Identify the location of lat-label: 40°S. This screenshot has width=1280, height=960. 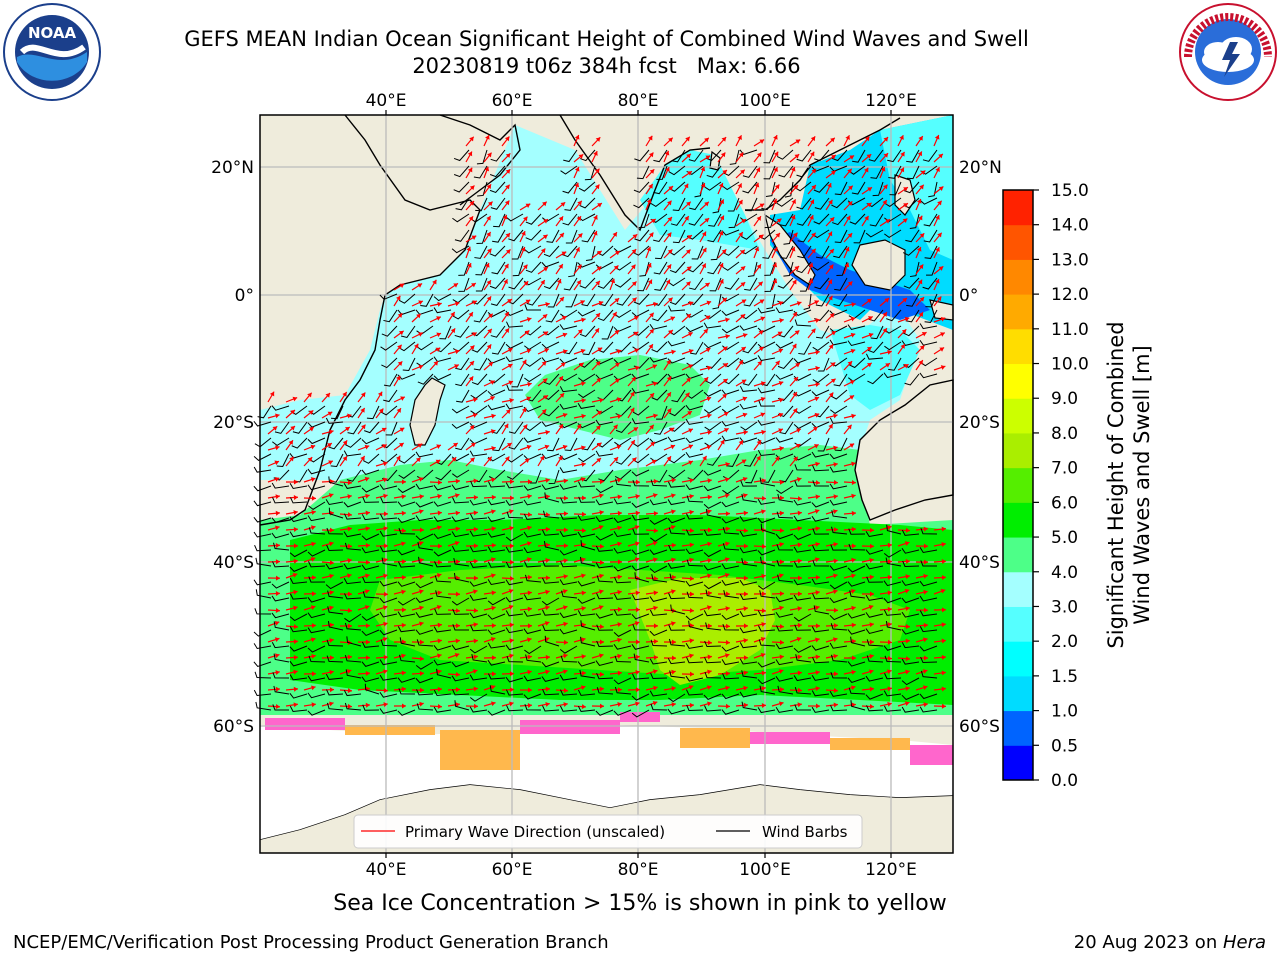
(233, 563).